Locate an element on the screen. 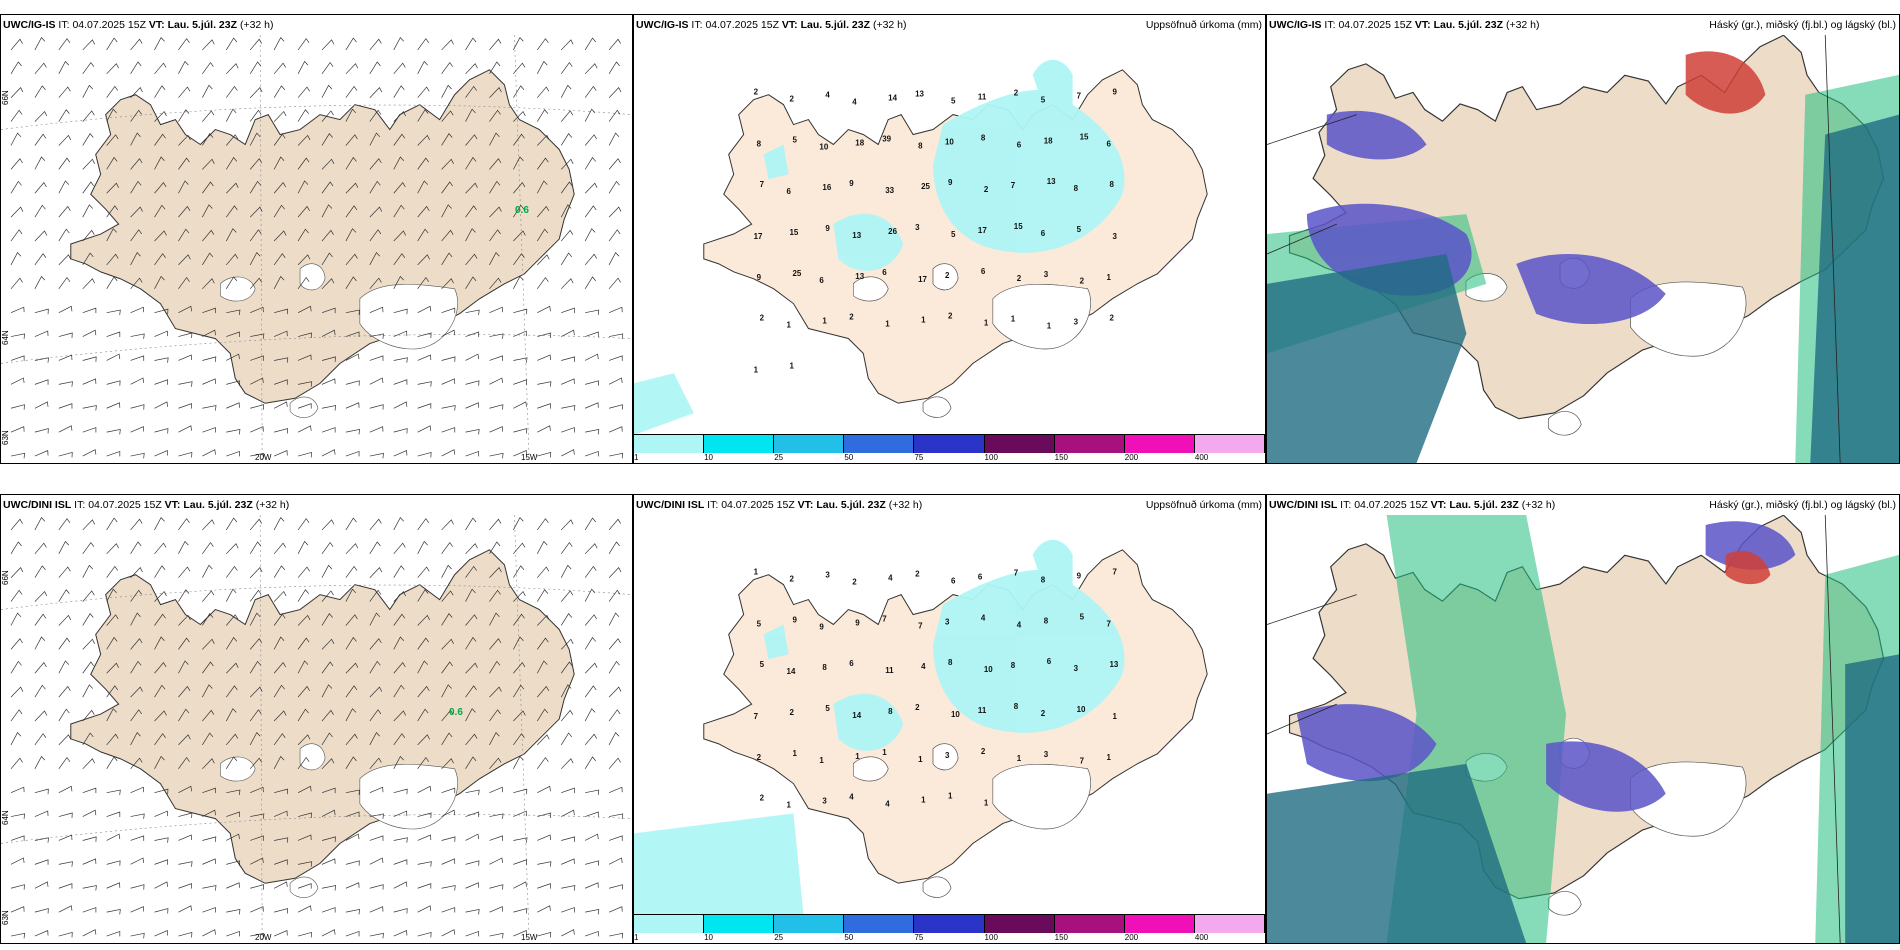 This screenshot has width=1900, height=950. precip-value: 3 is located at coordinates (917, 227).